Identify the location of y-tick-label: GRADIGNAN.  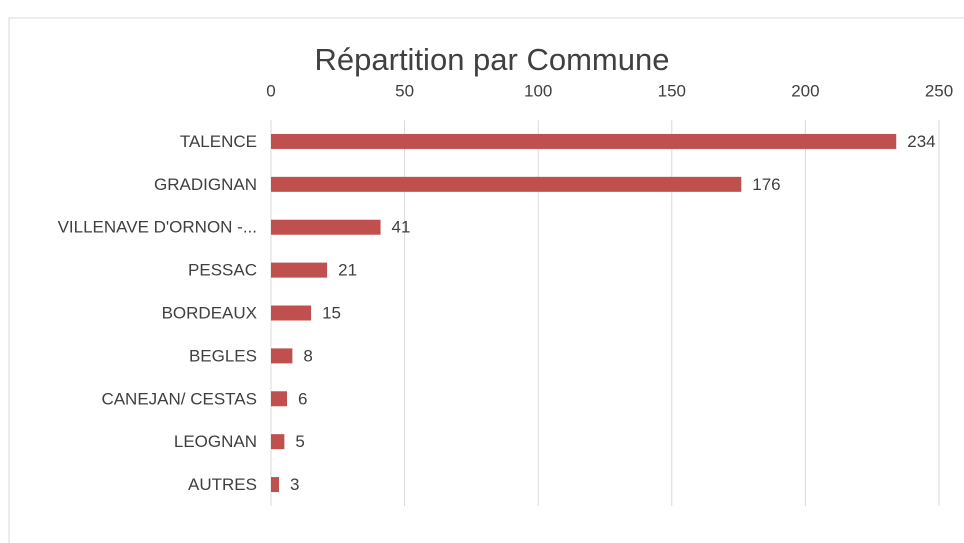
(205, 184).